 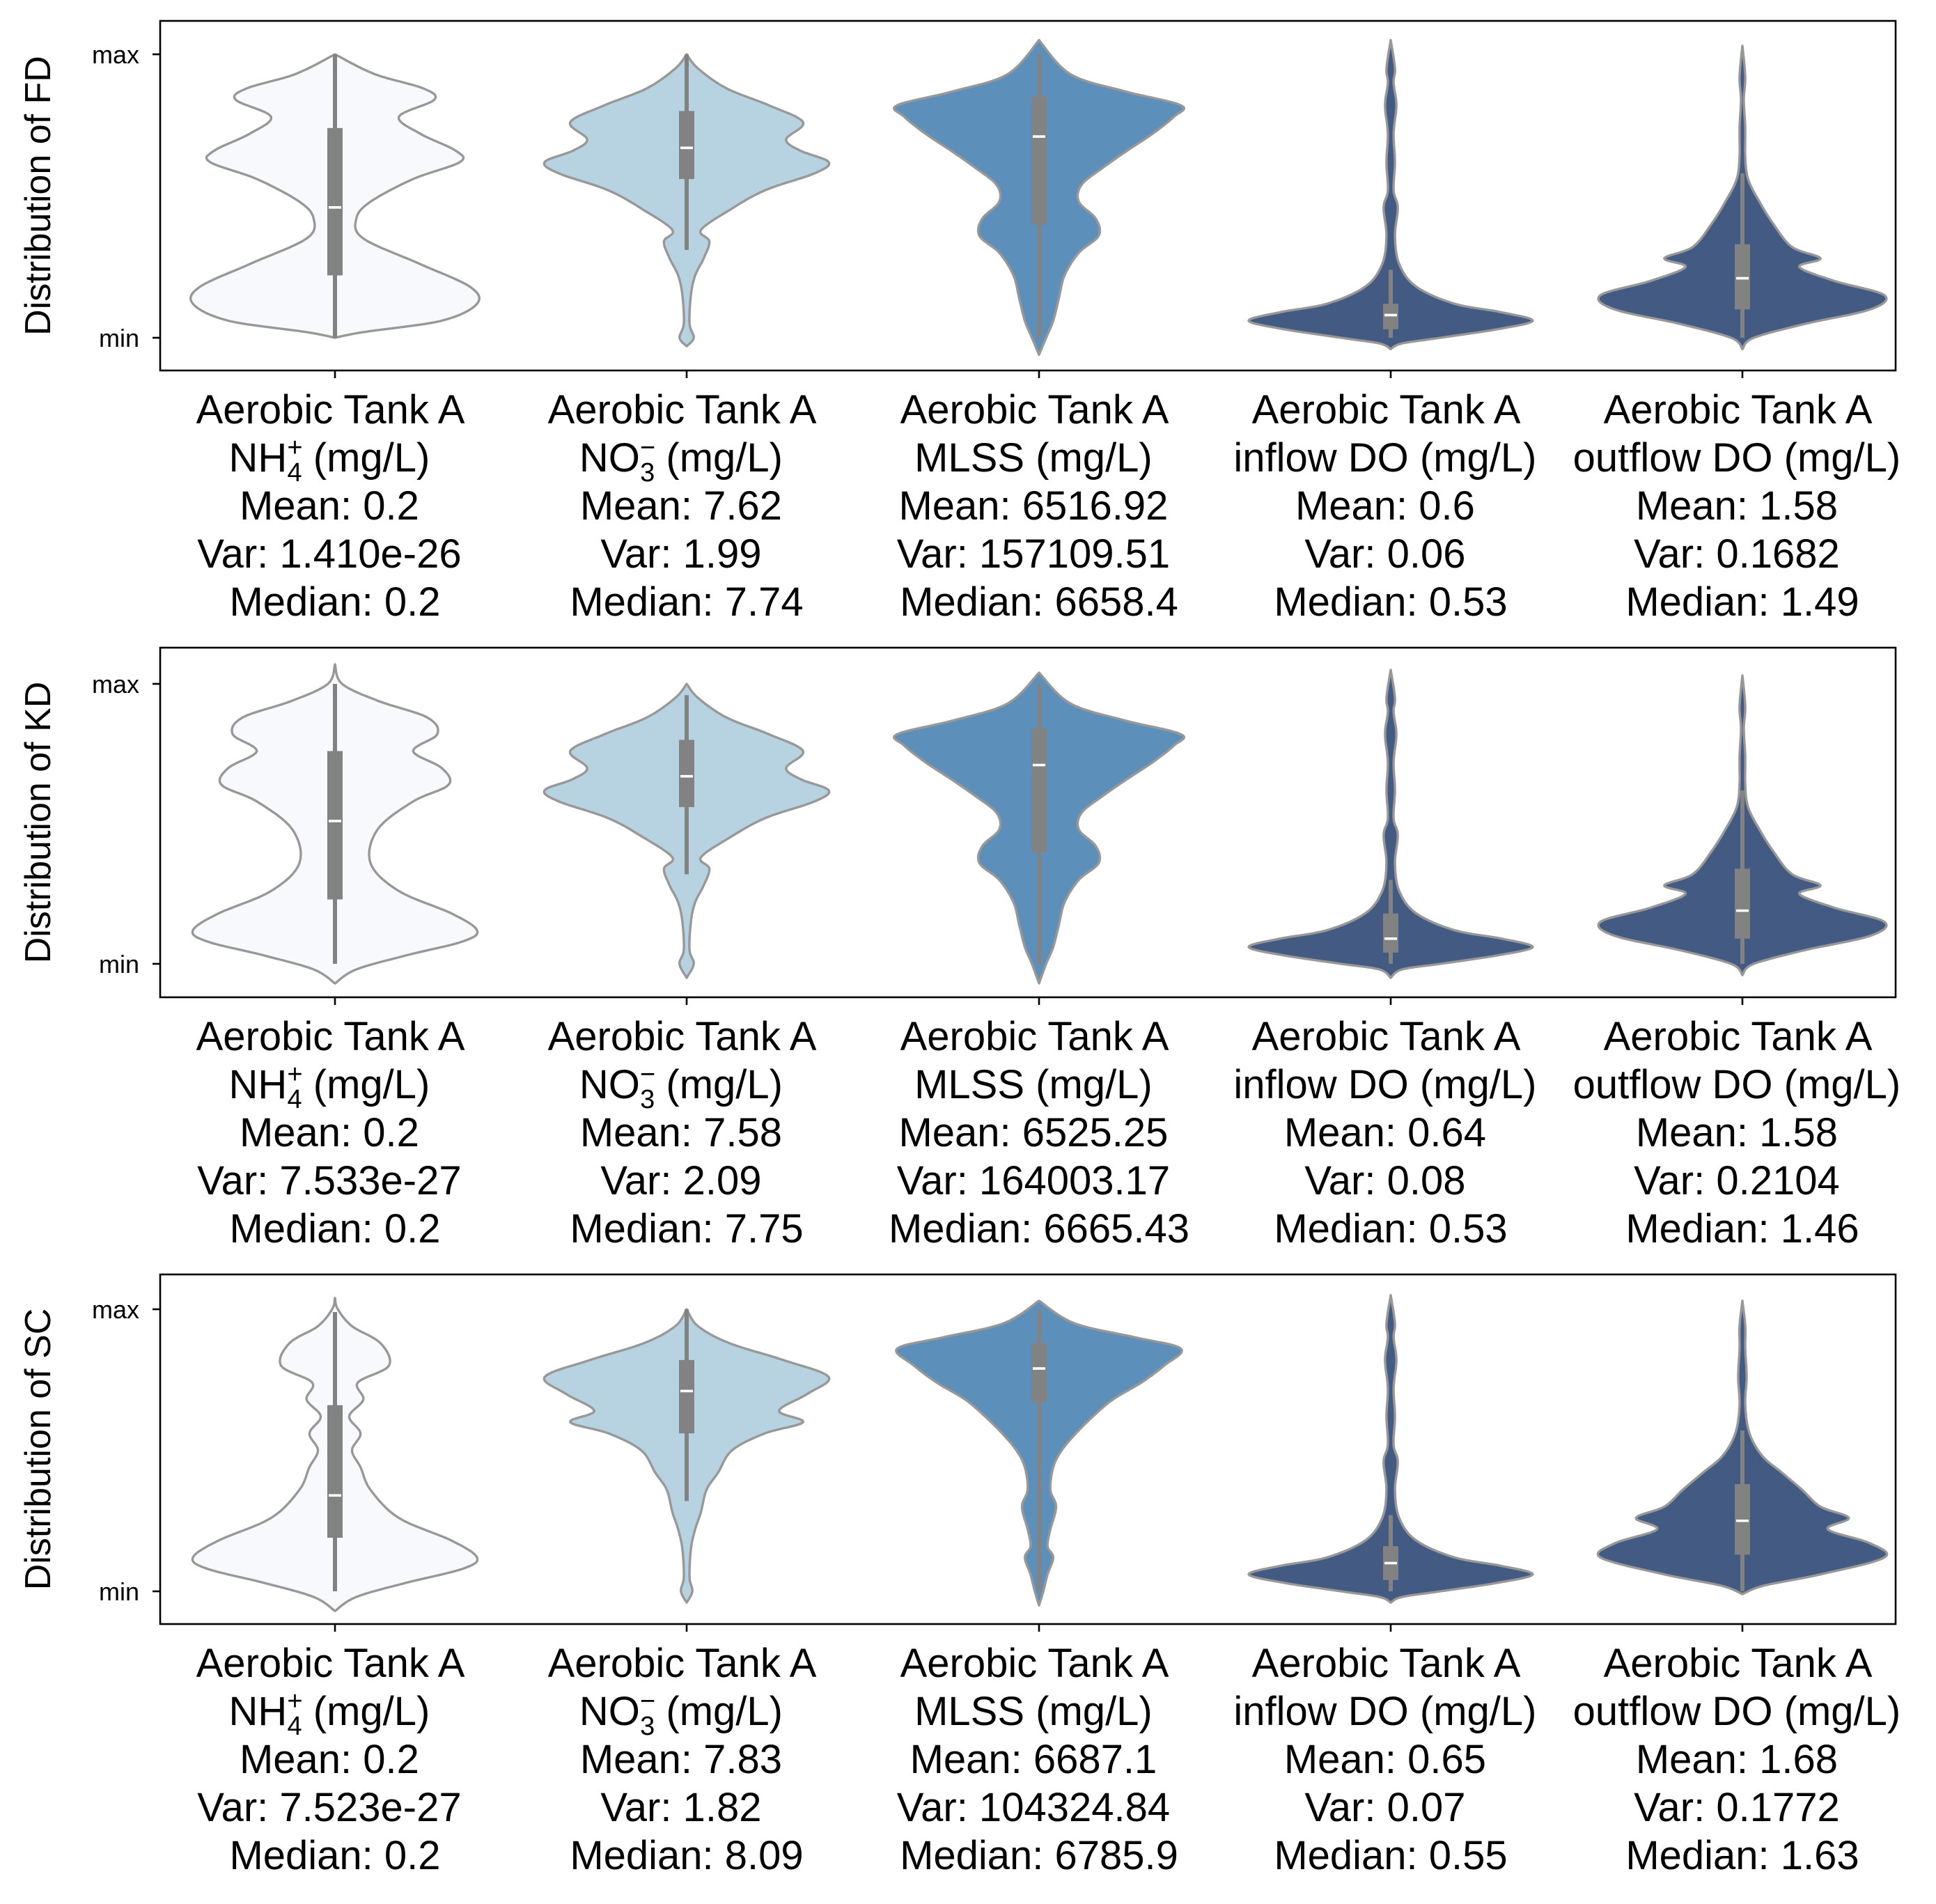 What do you see at coordinates (1039, 602) in the screenshot?
I see `xtick-line-median: Median: 6658.4` at bounding box center [1039, 602].